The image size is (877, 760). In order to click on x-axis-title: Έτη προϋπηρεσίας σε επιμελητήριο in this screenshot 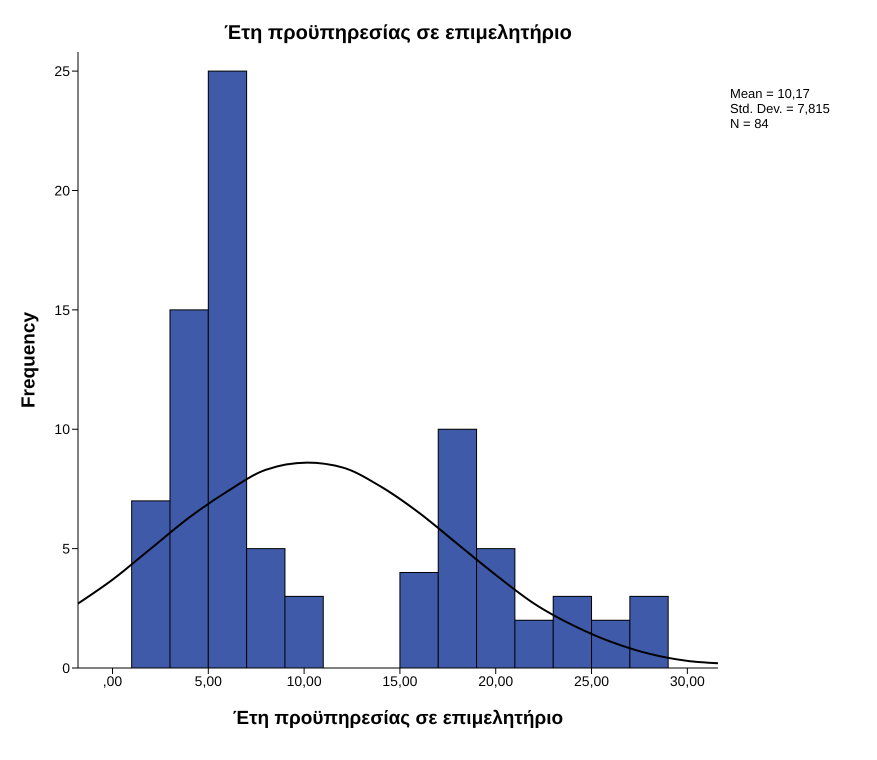, I will do `click(398, 718)`.